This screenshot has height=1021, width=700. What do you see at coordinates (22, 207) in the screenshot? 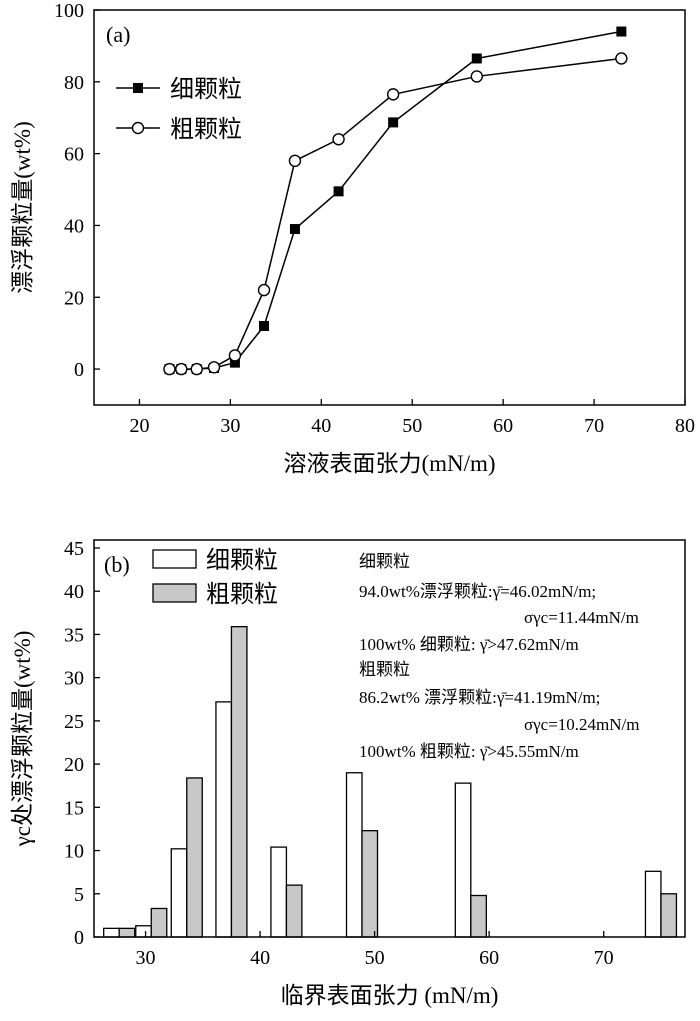
I see `y-axis-label: 漂浮颗粒量(wt%)` at bounding box center [22, 207].